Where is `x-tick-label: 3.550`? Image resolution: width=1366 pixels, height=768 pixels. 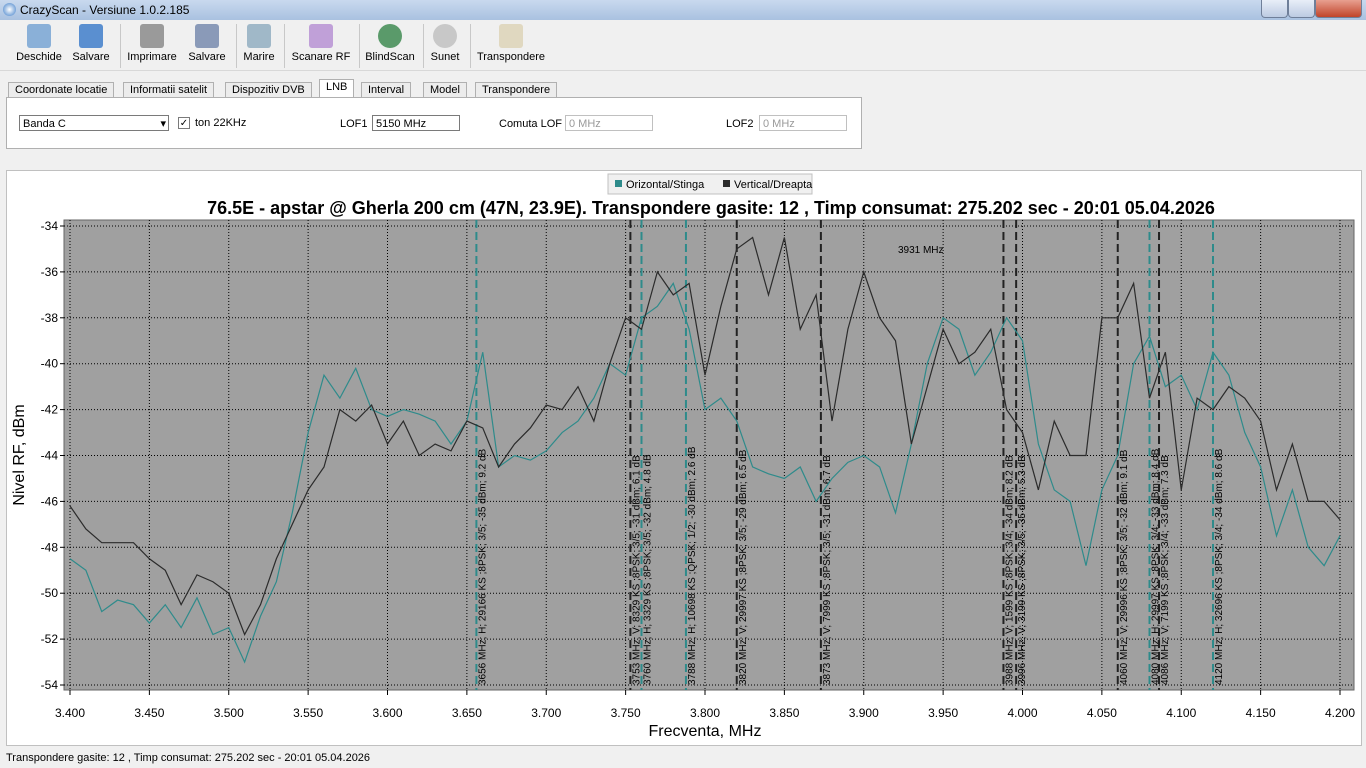
x-tick-label: 3.550 is located at coordinates (308, 713).